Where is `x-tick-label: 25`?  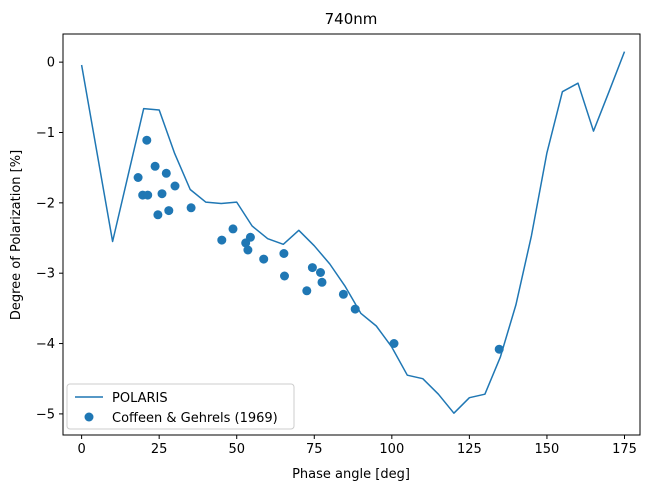
x-tick-label: 25 is located at coordinates (159, 449).